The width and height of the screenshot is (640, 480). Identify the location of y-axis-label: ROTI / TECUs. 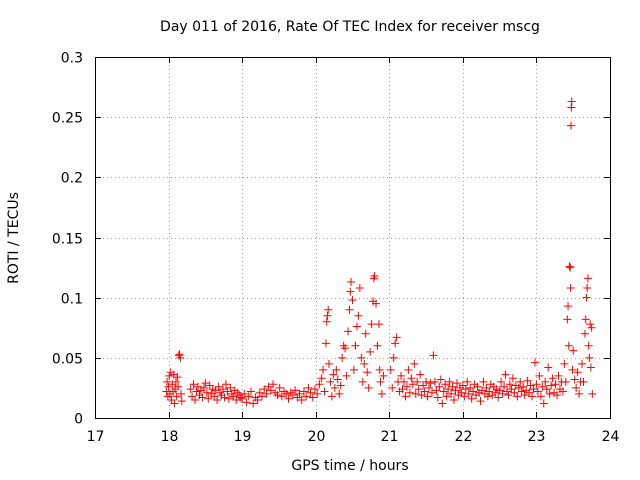
(14, 238).